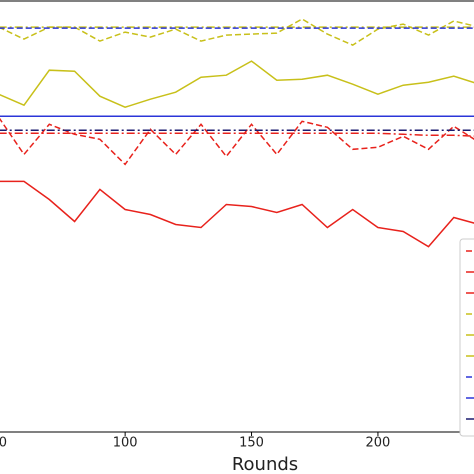  Describe the element at coordinates (466, 337) in the screenshot. I see `legend-box` at that location.